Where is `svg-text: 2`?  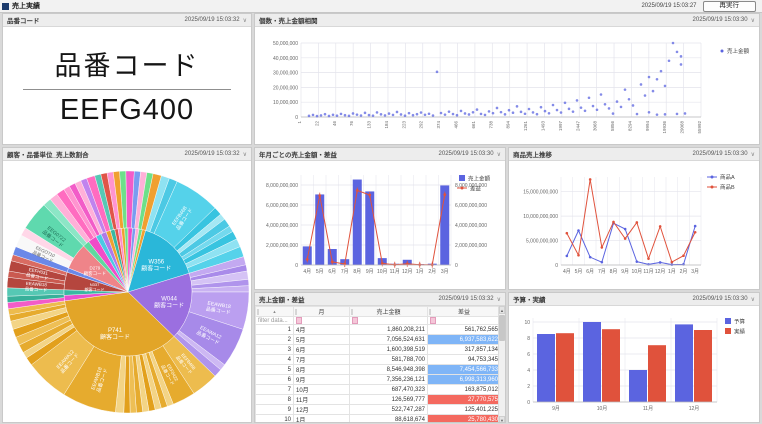 svg-text: 2 is located at coordinates (528, 387).